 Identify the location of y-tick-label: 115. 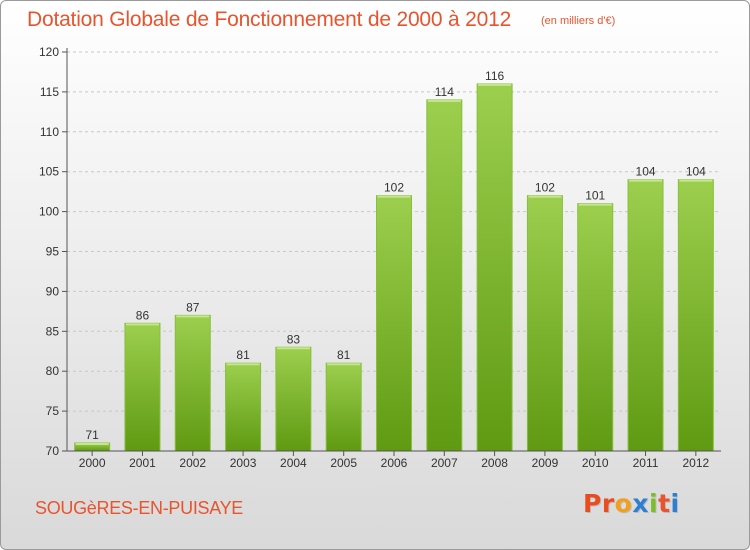
(49, 92).